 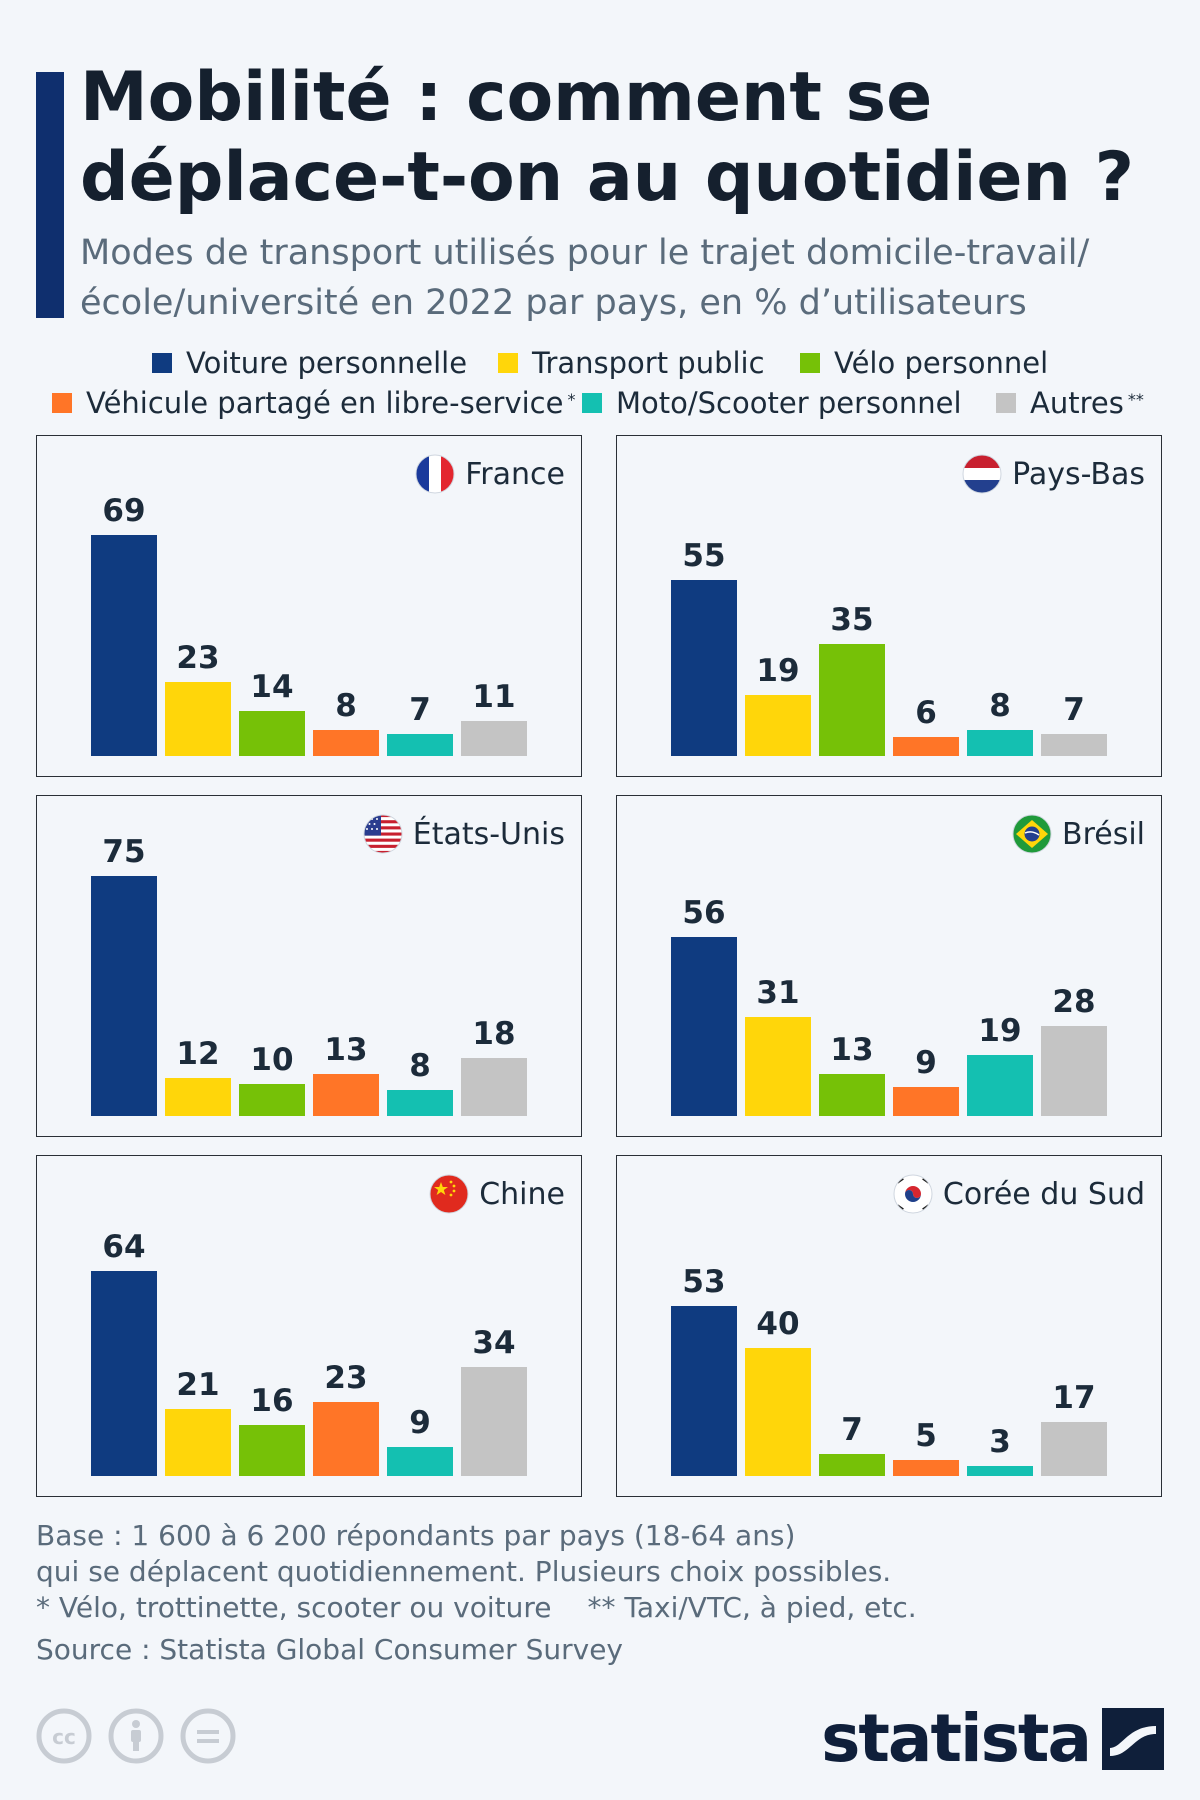 I want to click on bar-value-label: 64, so click(x=124, y=1247).